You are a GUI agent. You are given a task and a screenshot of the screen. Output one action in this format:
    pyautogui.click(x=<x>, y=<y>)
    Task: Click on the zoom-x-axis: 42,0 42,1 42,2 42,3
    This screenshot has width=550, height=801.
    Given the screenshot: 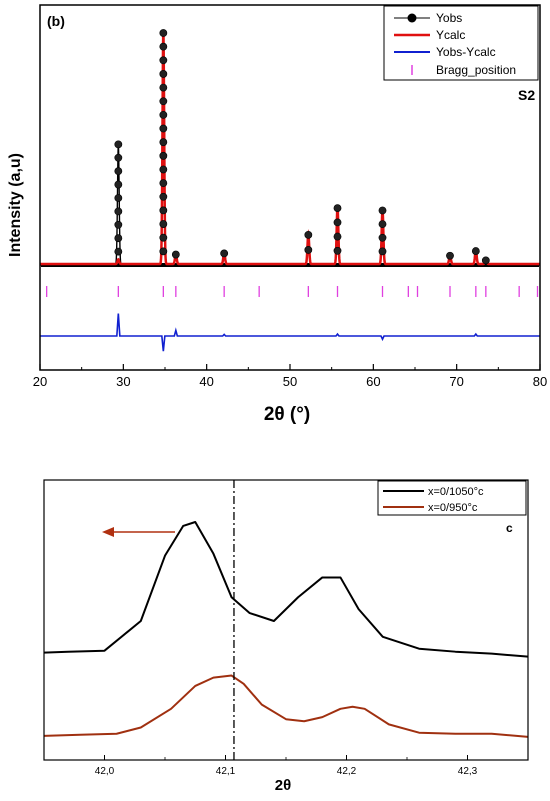 What is the action you would take?
    pyautogui.click(x=286, y=766)
    